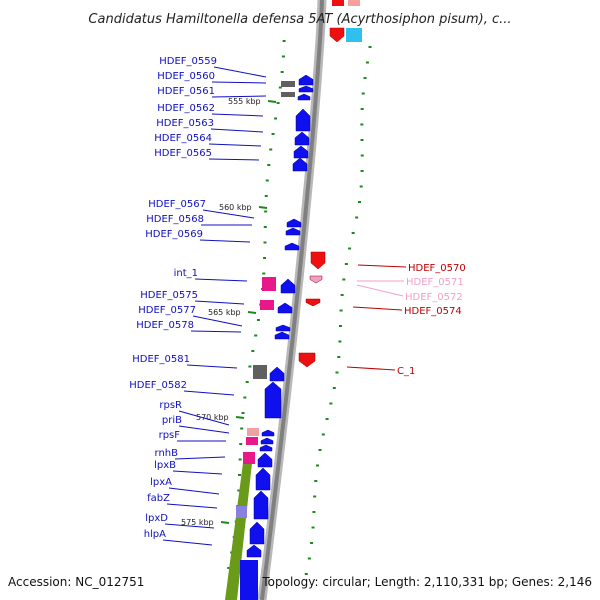 This screenshot has width=600, height=600. What do you see at coordinates (170, 435) in the screenshot?
I see `gene-label-left: rpsF` at bounding box center [170, 435].